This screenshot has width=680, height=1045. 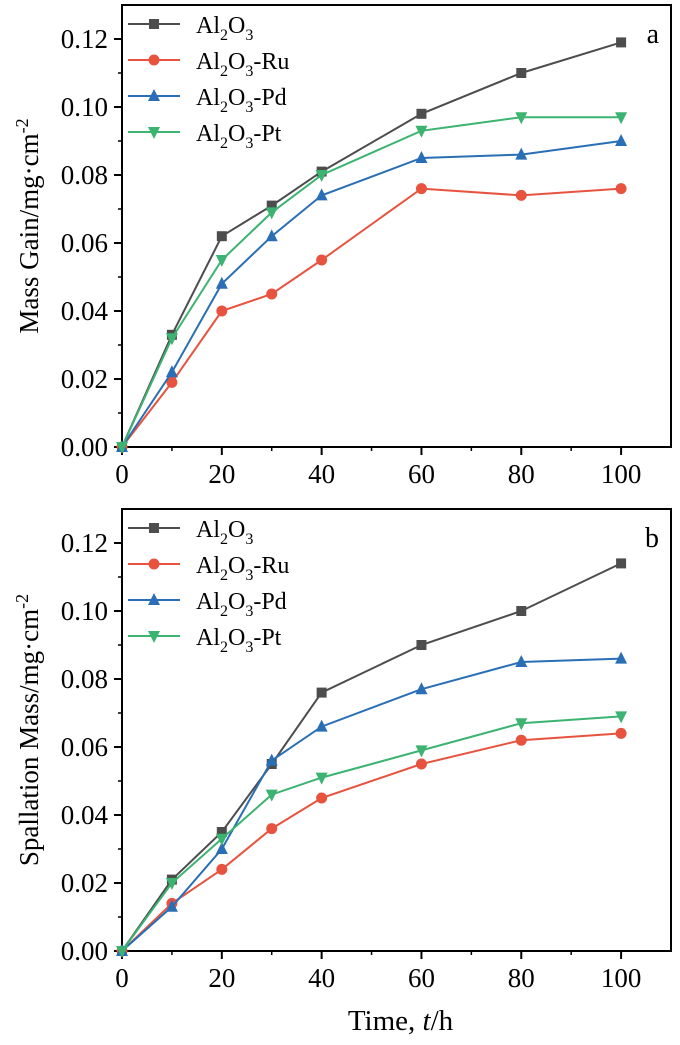 I want to click on x-tick-label: 60, so click(x=421, y=474).